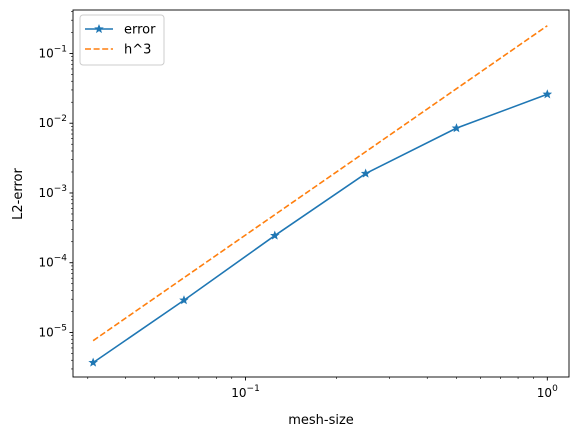  What do you see at coordinates (547, 392) in the screenshot?
I see `x-tick-label: 10⁰` at bounding box center [547, 392].